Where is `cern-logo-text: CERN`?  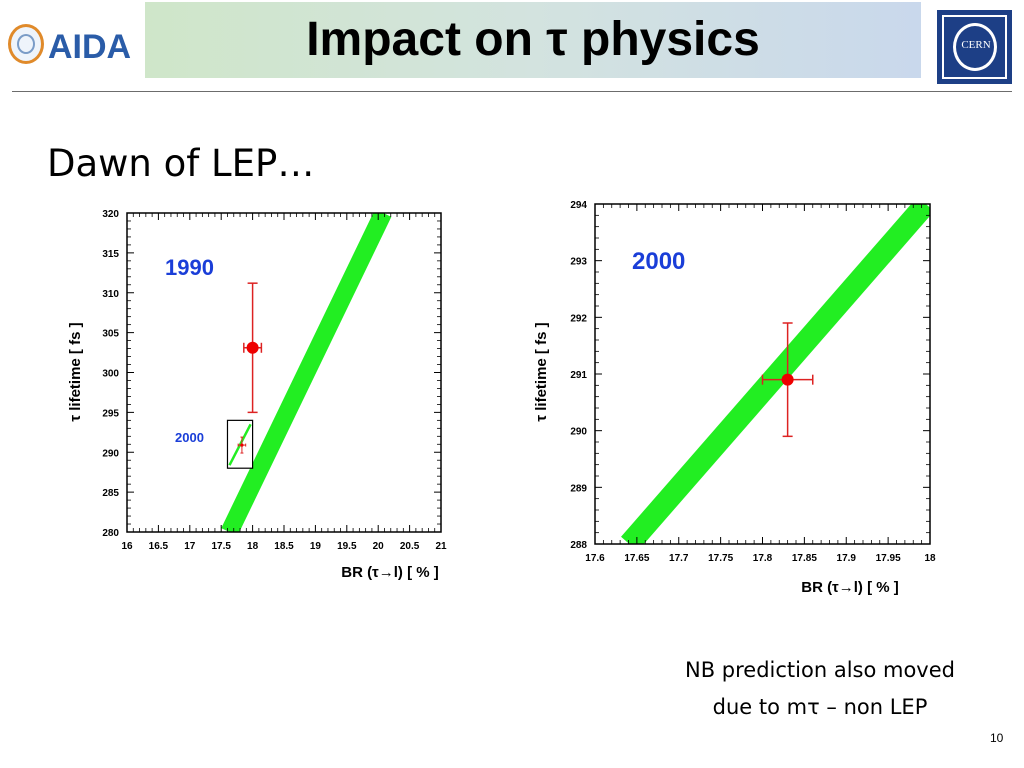 cern-logo-text: CERN is located at coordinates (976, 45).